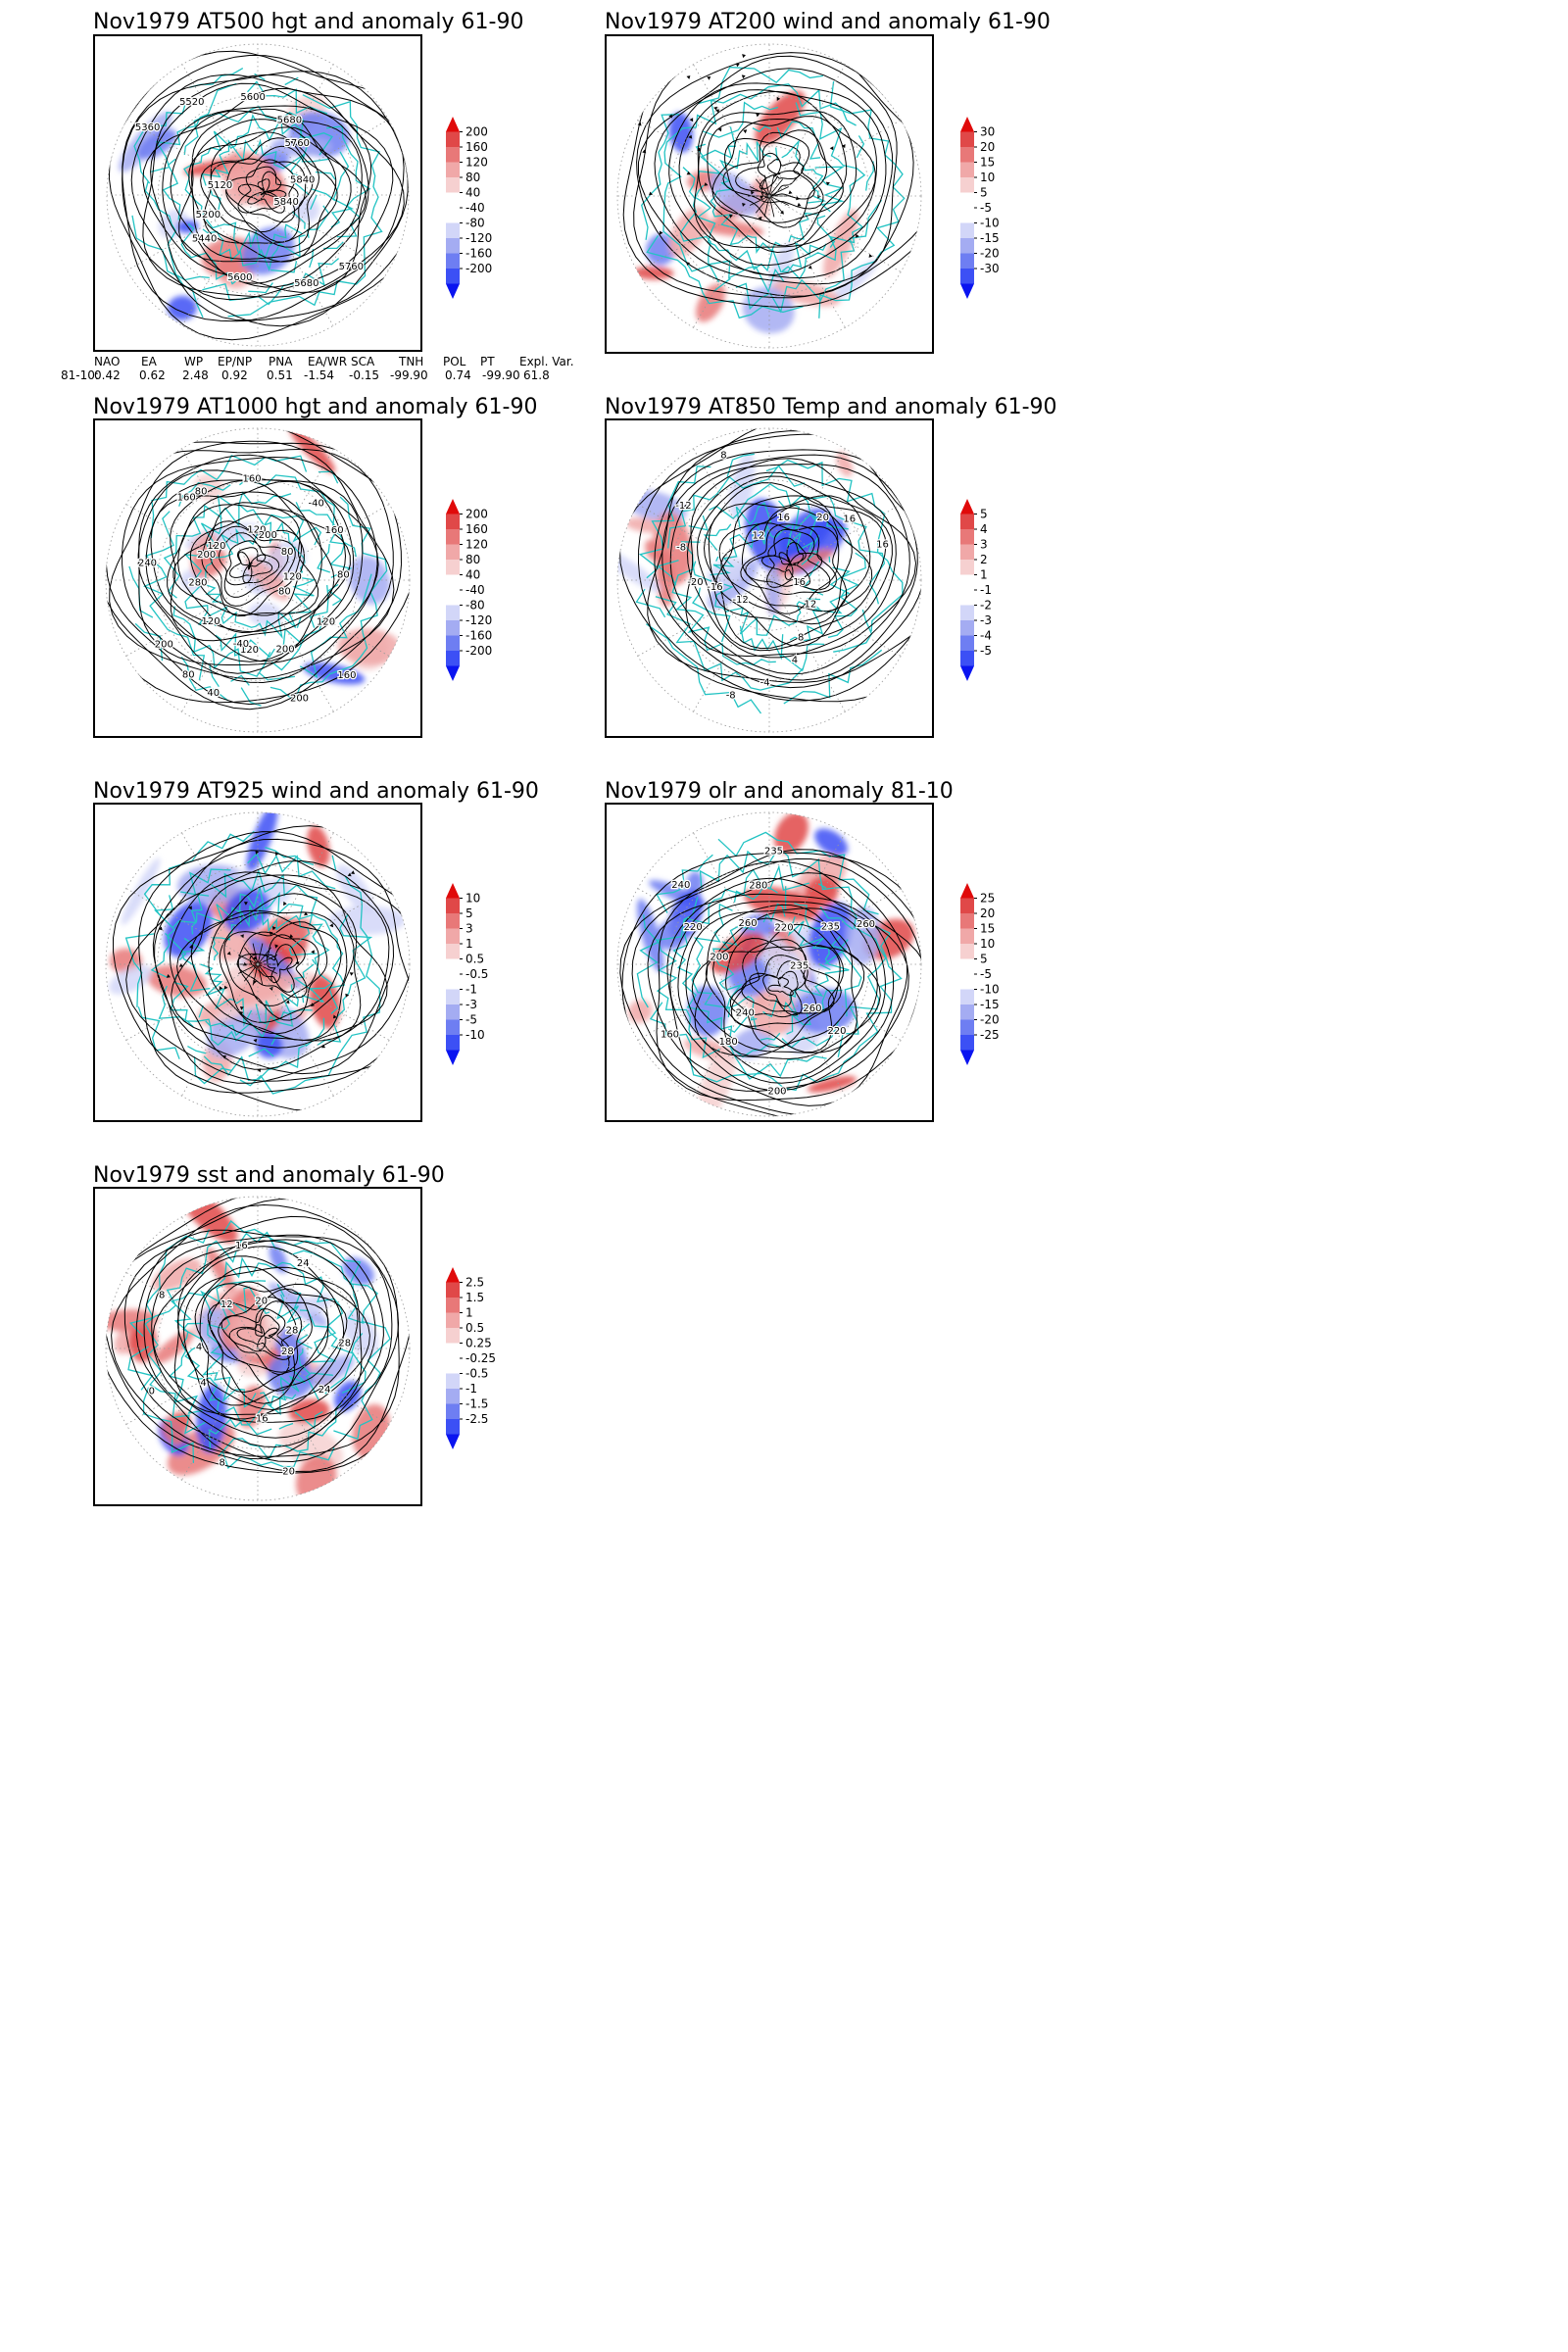 The width and height of the screenshot is (1568, 2352). I want to click on contour-lines, so click(258, 195).